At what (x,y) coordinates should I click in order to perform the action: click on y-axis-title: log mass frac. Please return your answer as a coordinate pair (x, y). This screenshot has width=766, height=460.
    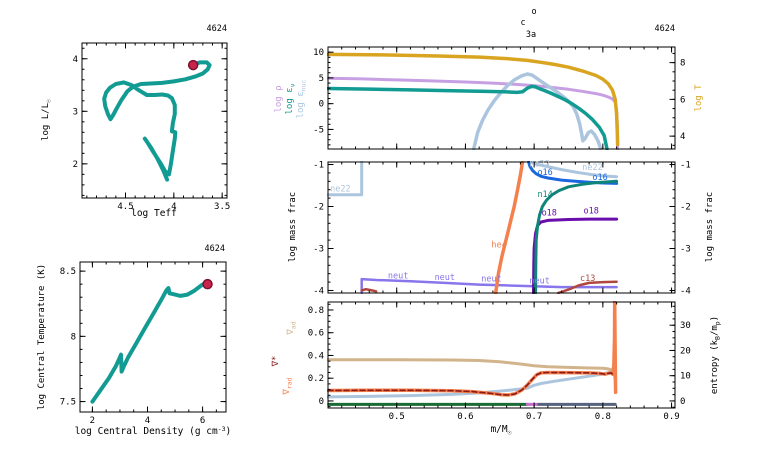
    Looking at the image, I should click on (293, 227).